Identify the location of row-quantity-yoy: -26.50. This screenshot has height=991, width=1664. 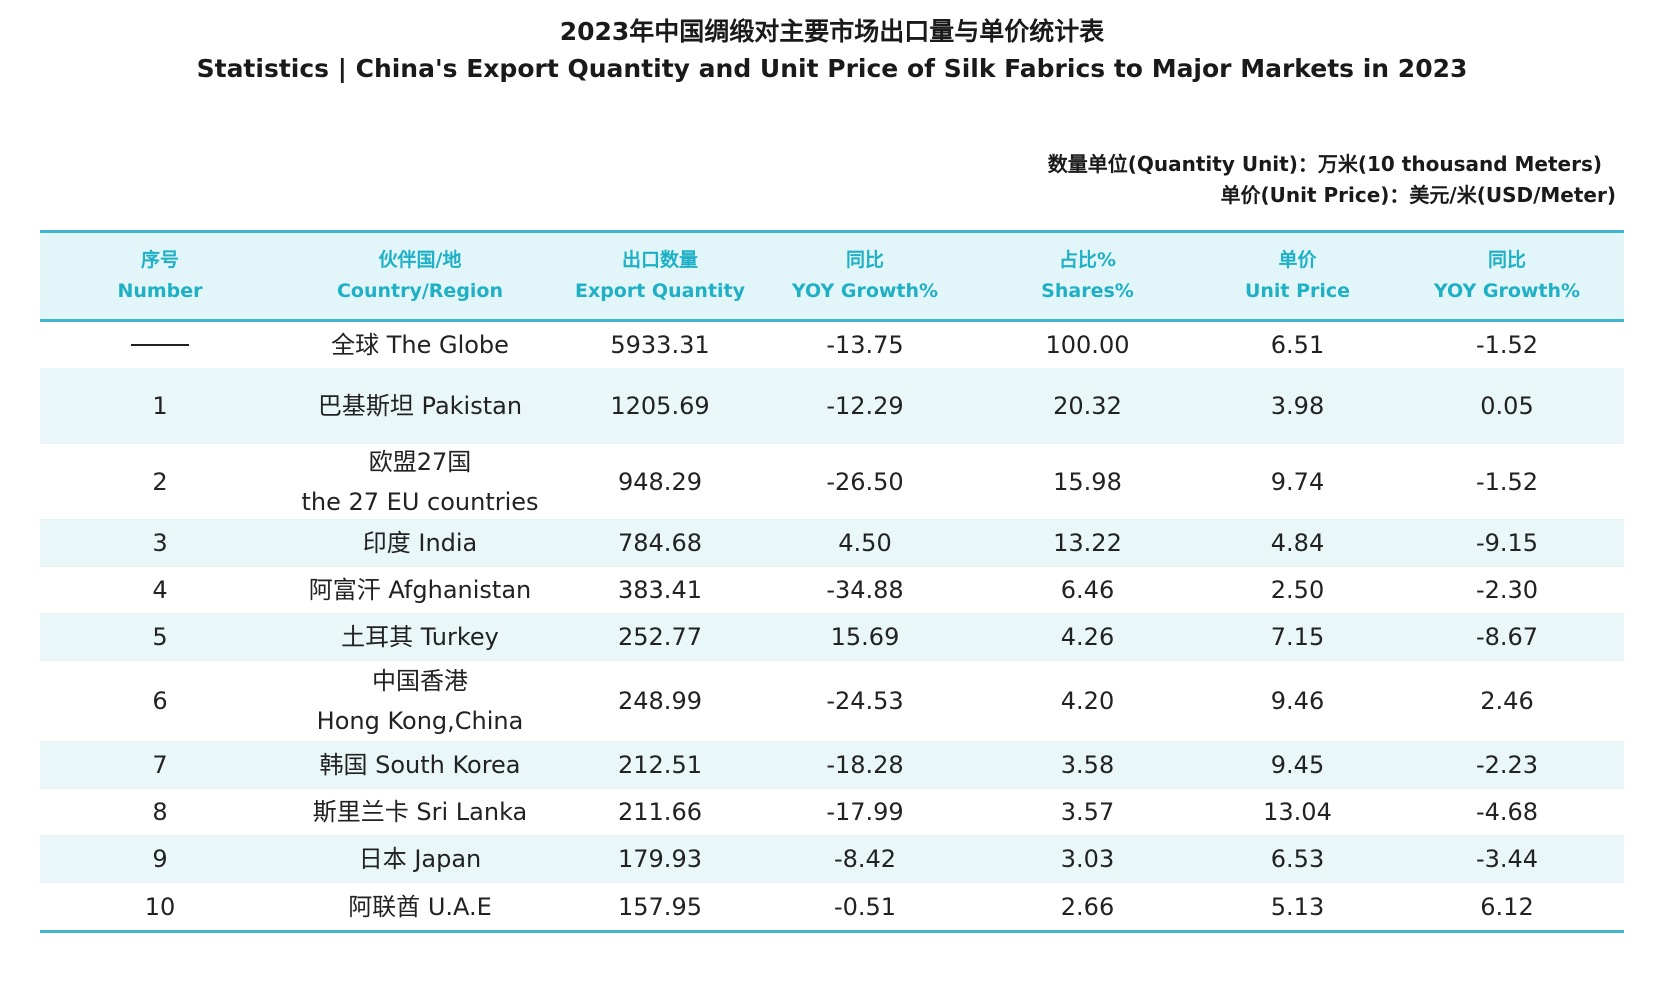
(865, 481).